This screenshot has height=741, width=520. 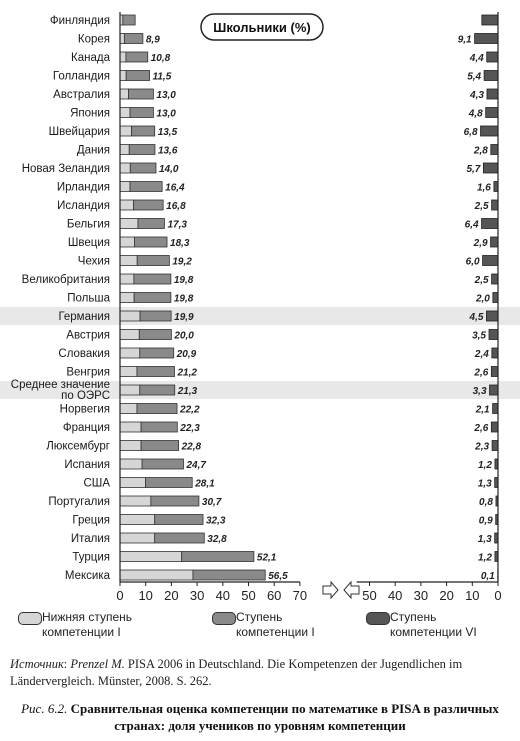 What do you see at coordinates (153, 40) in the screenshot?
I see `total-label: 8,9` at bounding box center [153, 40].